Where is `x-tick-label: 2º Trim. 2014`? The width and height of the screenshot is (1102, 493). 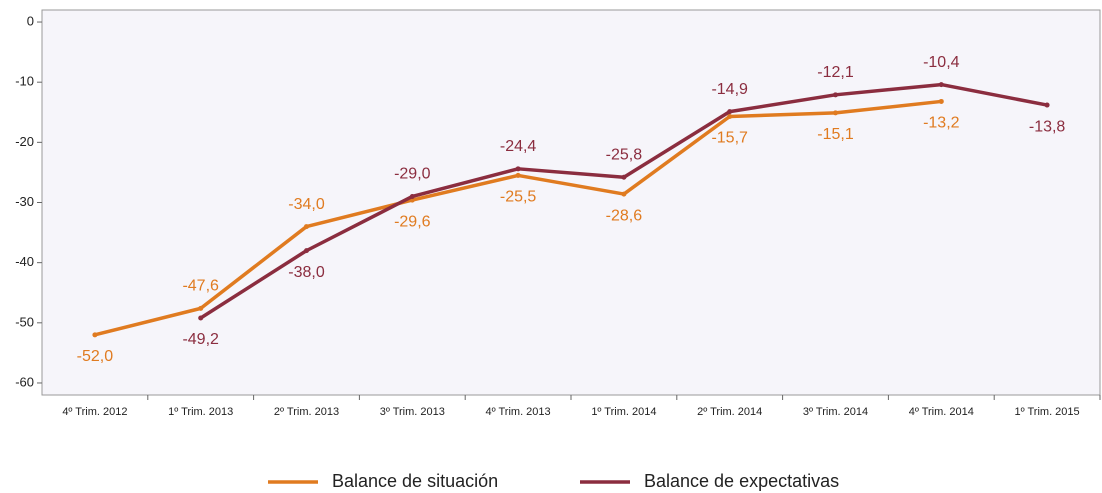
x-tick-label: 2º Trim. 2014 is located at coordinates (729, 412).